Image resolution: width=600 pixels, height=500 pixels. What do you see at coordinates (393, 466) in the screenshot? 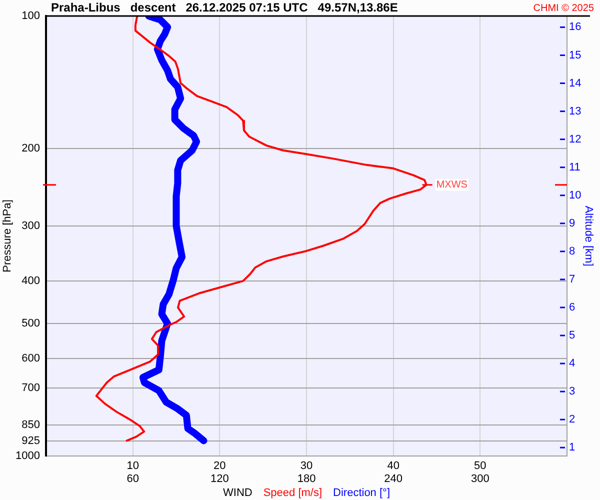
I see `x-tick-label: 40` at bounding box center [393, 466].